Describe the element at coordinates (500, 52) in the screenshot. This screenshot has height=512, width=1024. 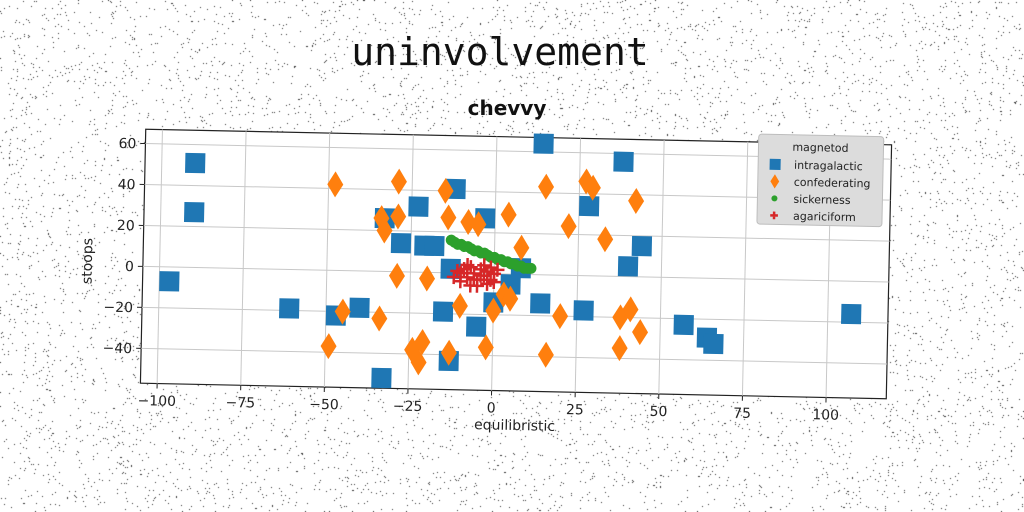
I see `figure-suptitle: uninvolvement` at that location.